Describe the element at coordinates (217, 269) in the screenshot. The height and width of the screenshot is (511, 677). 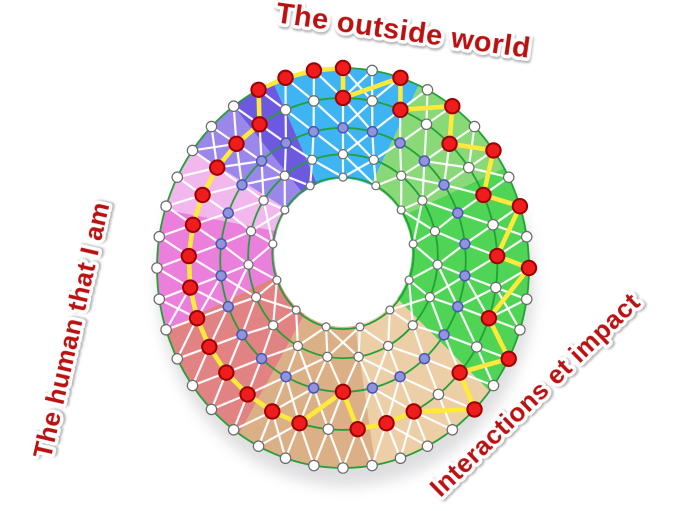
I see `sector-pink` at that location.